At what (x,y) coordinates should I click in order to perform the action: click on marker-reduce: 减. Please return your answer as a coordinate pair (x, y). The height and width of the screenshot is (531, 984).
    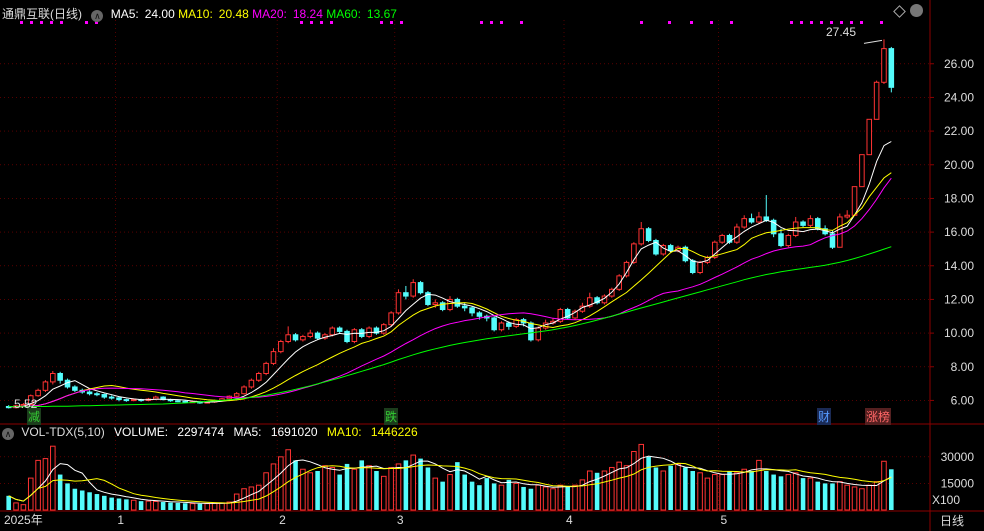
    Looking at the image, I should click on (34, 416).